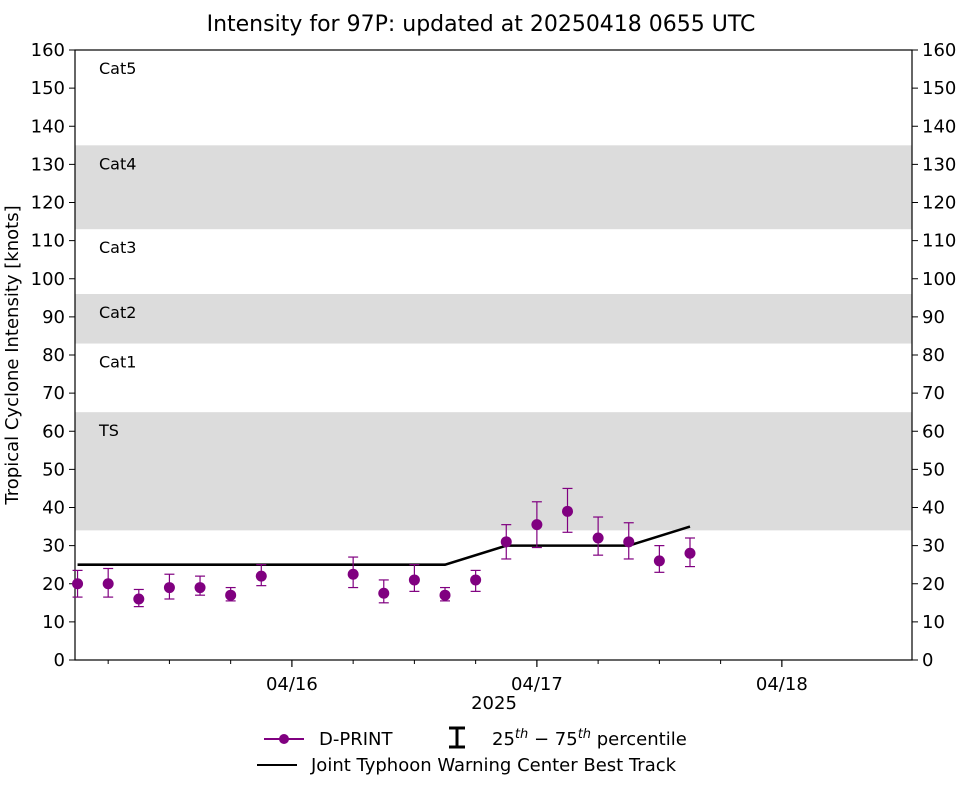 The height and width of the screenshot is (785, 962). What do you see at coordinates (356, 739) in the screenshot?
I see `legend-dprint-label: D-PRINT` at bounding box center [356, 739].